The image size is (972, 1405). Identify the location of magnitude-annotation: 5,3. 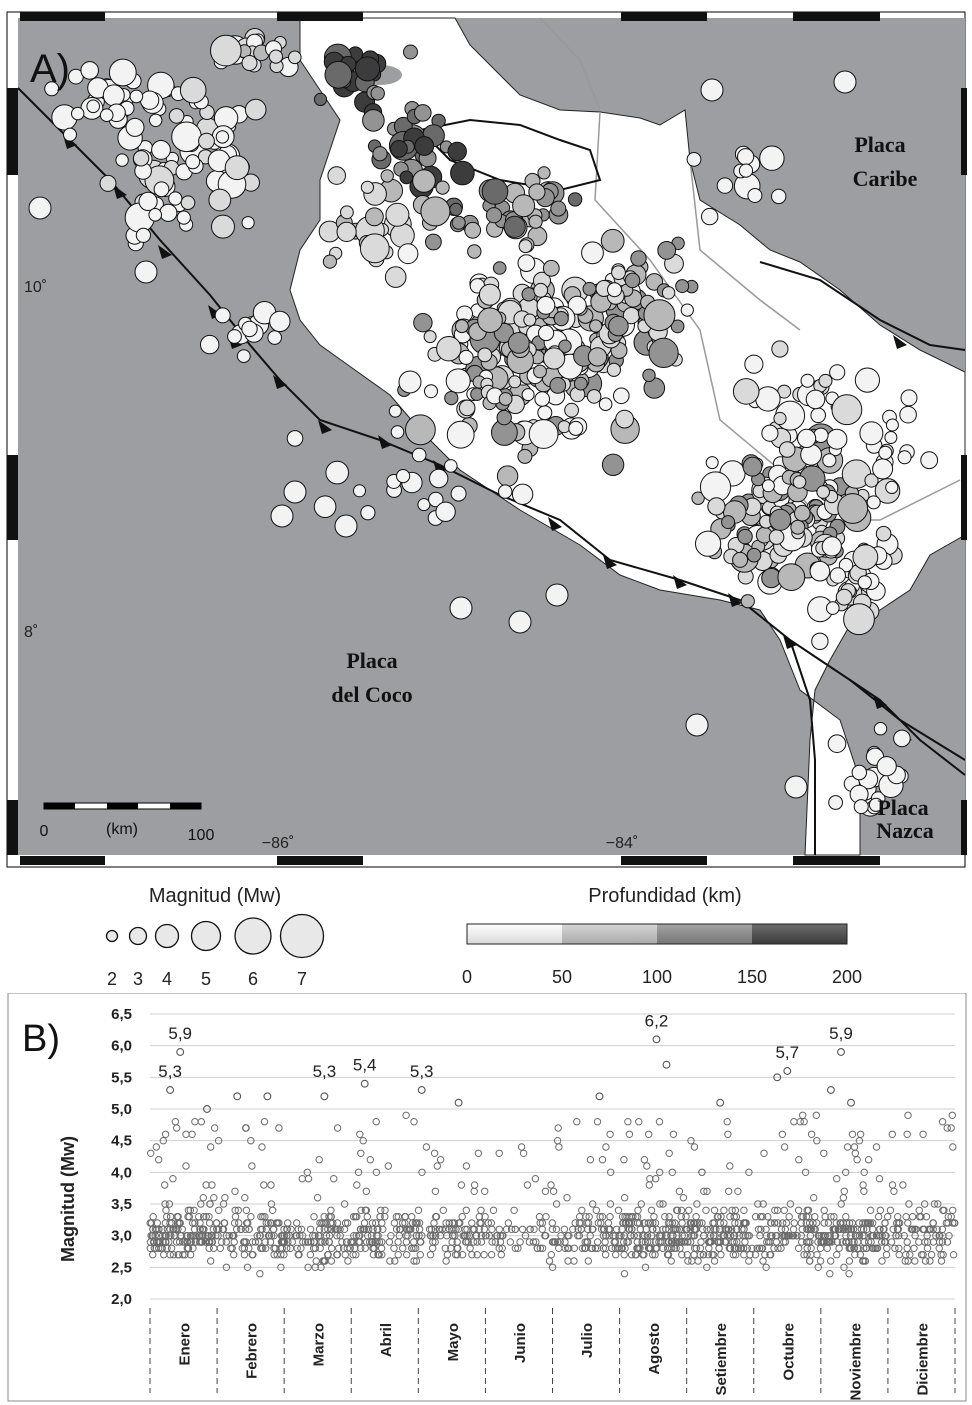
(325, 1071).